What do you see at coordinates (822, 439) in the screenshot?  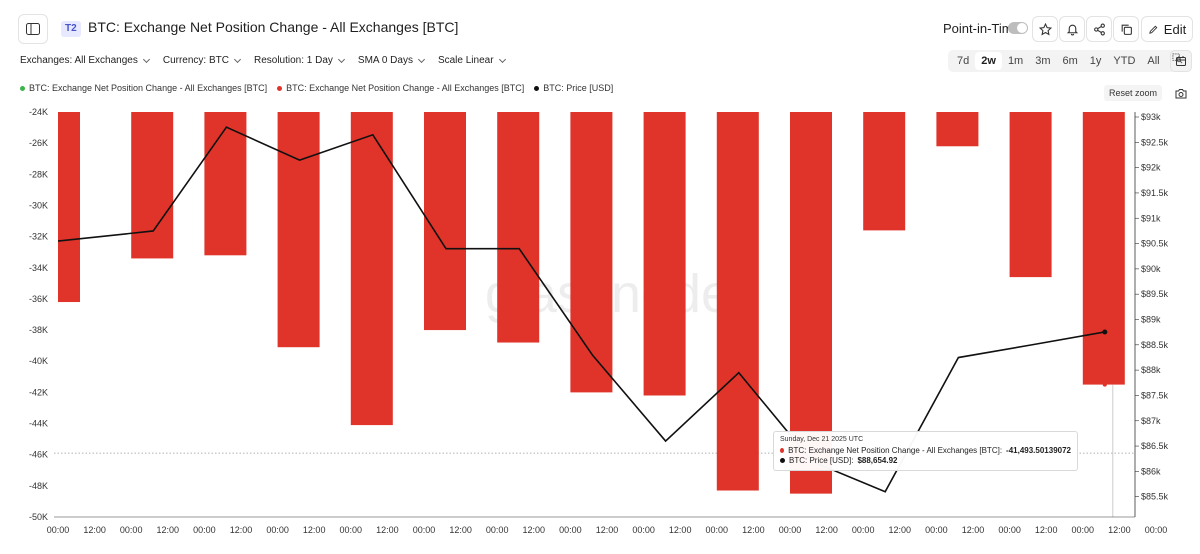 I see `tooltip-date: Sunday, Dec 21 2025 UTC` at bounding box center [822, 439].